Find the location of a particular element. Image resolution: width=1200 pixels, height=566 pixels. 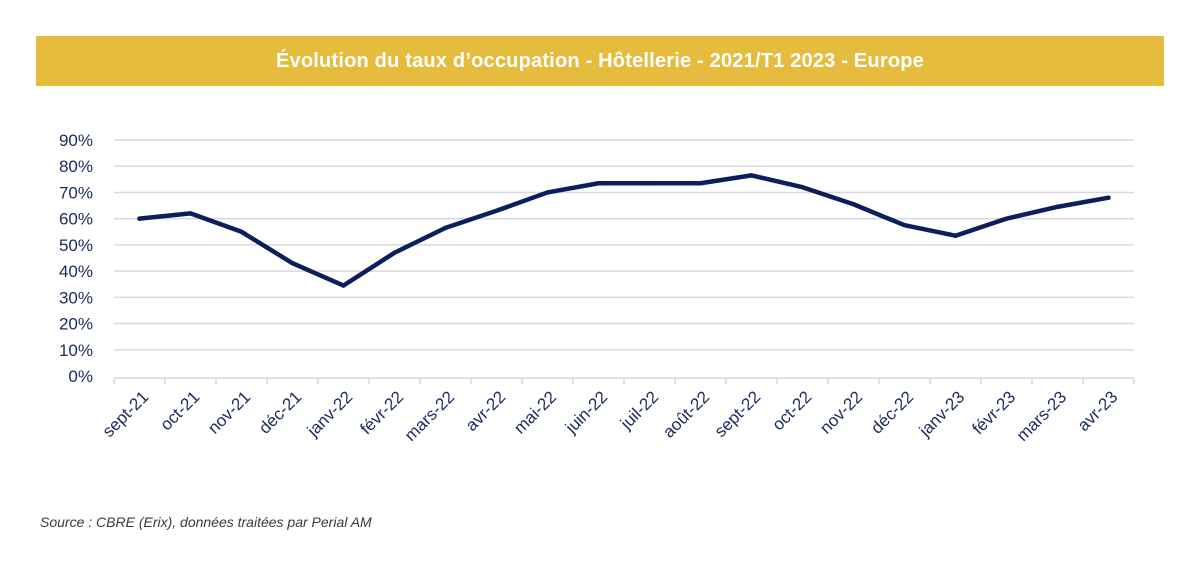

y-tick-label: 60% is located at coordinates (76, 219).